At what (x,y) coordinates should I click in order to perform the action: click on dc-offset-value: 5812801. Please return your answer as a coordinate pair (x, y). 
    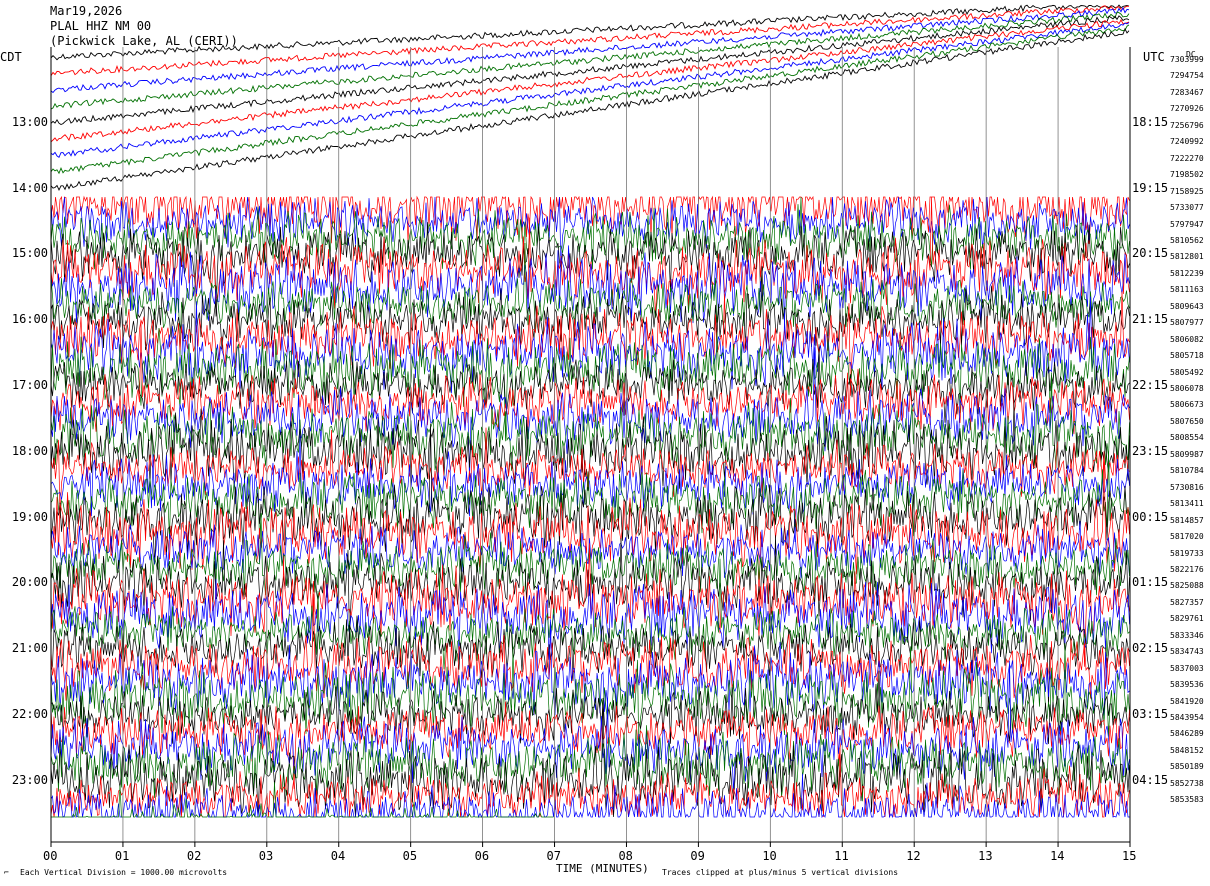
    Looking at the image, I should click on (1187, 257).